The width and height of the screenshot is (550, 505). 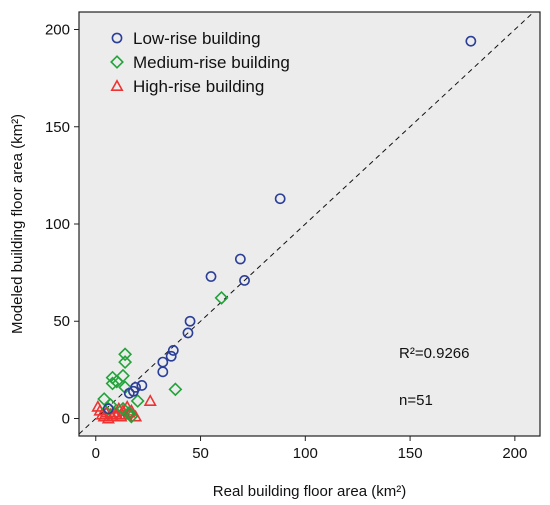 I want to click on low-rise-building-legend-marker, so click(x=117, y=38).